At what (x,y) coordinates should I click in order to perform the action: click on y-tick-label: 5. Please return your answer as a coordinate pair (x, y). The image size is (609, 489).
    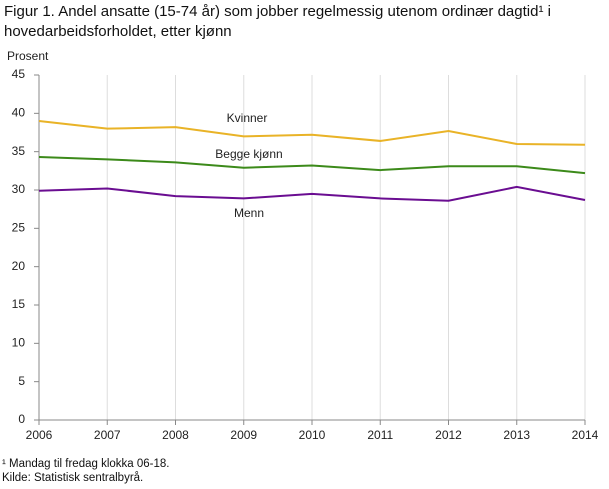
    Looking at the image, I should click on (21, 381).